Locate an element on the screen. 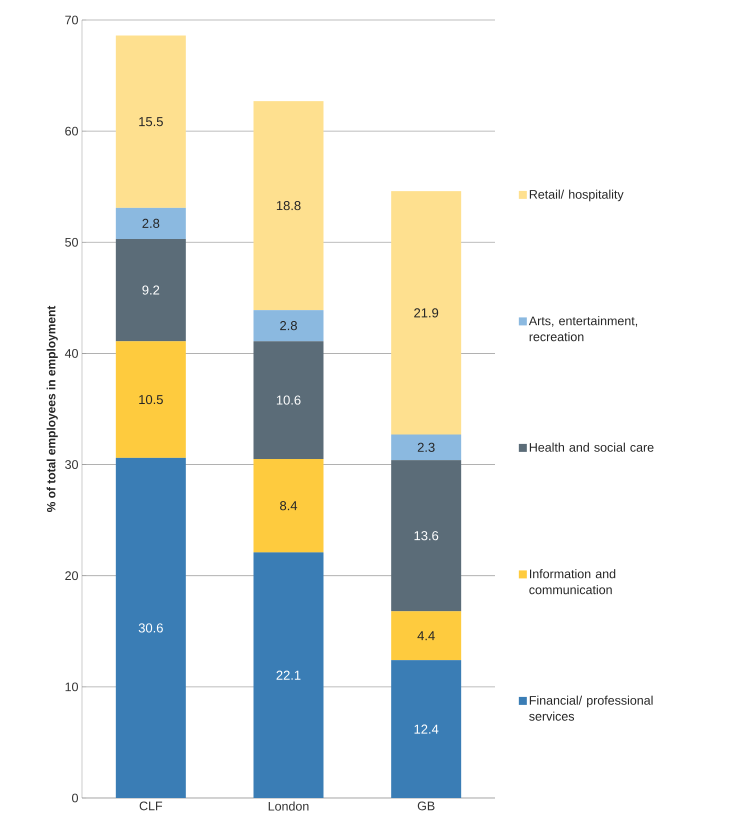 The width and height of the screenshot is (737, 837). legend-label: Health and social care is located at coordinates (592, 447).